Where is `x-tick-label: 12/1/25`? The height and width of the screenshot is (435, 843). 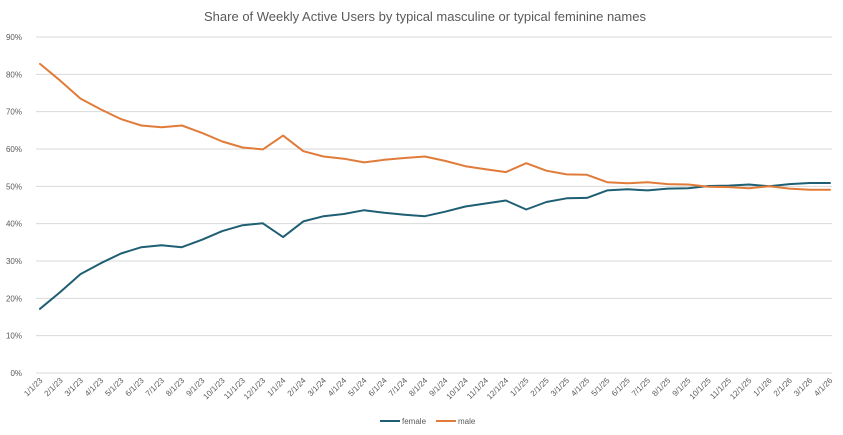 x-tick-label: 12/1/25 is located at coordinates (741, 389).